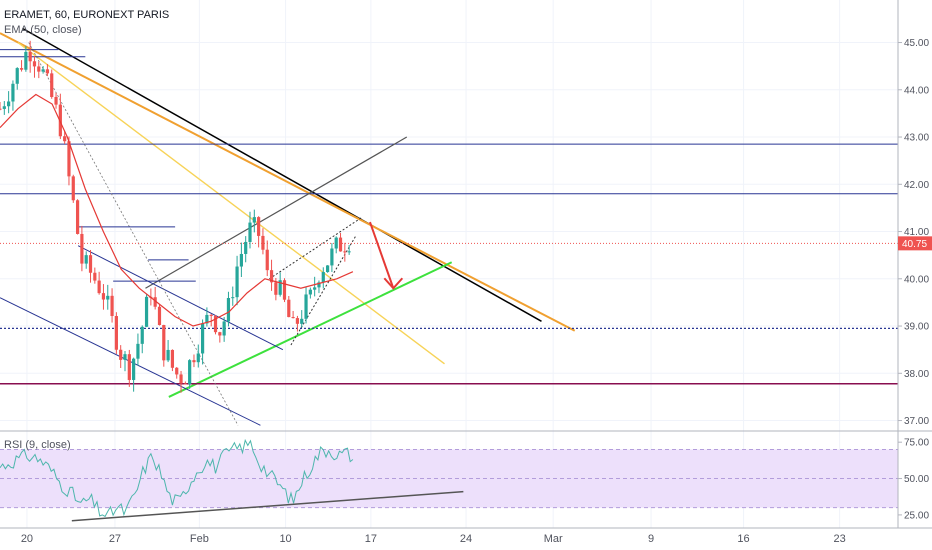 This screenshot has width=932, height=550. What do you see at coordinates (840, 539) in the screenshot?
I see `x-tick-label: 23` at bounding box center [840, 539].